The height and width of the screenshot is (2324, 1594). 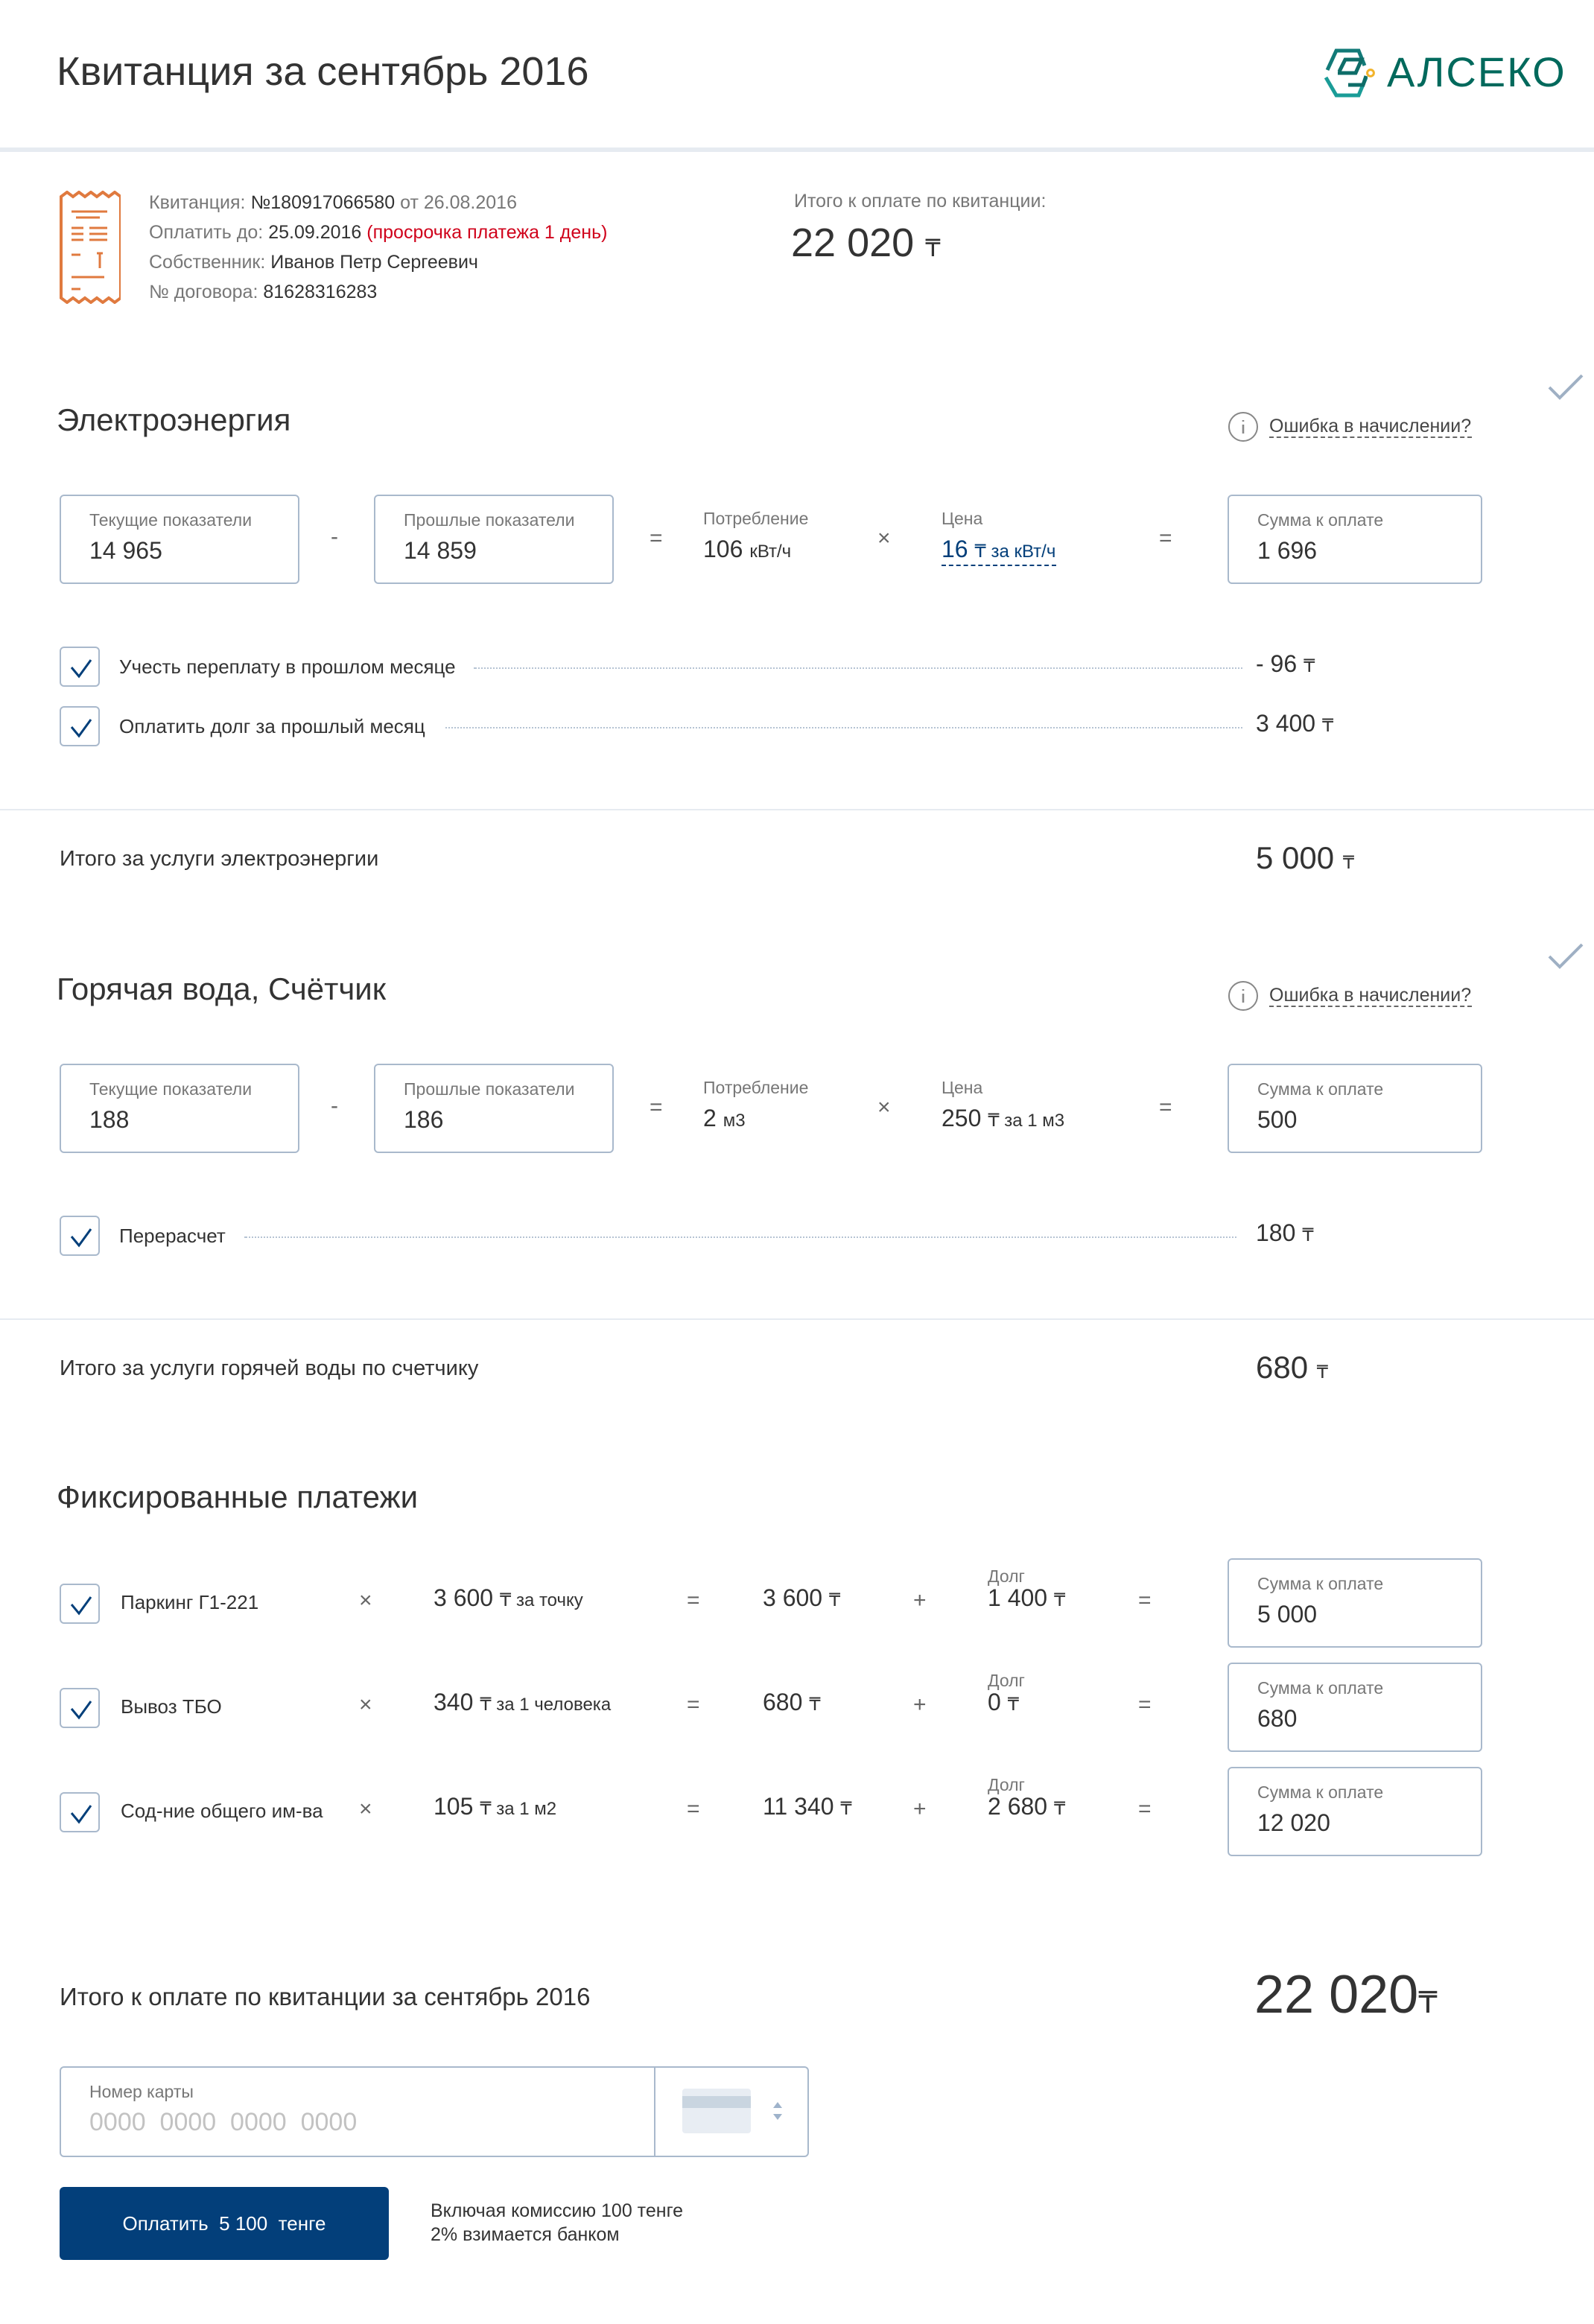 What do you see at coordinates (173, 1236) in the screenshot?
I see `adjustment-label: Перерасчет` at bounding box center [173, 1236].